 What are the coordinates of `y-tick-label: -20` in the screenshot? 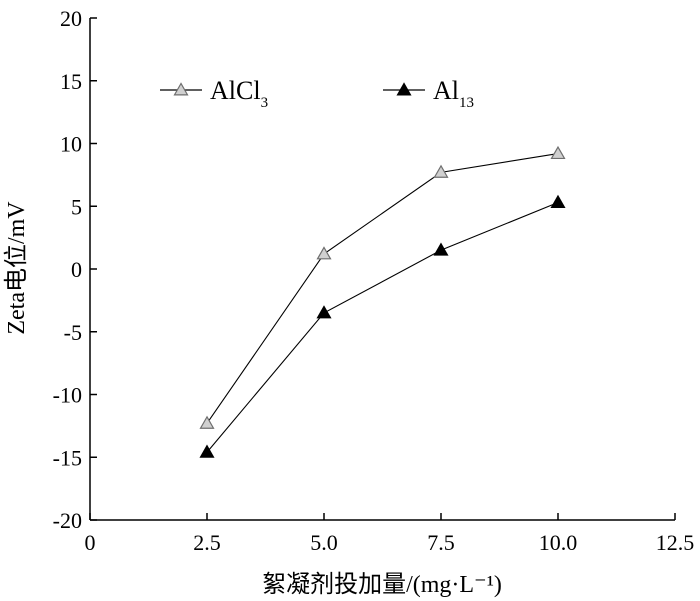 It's located at (67, 520).